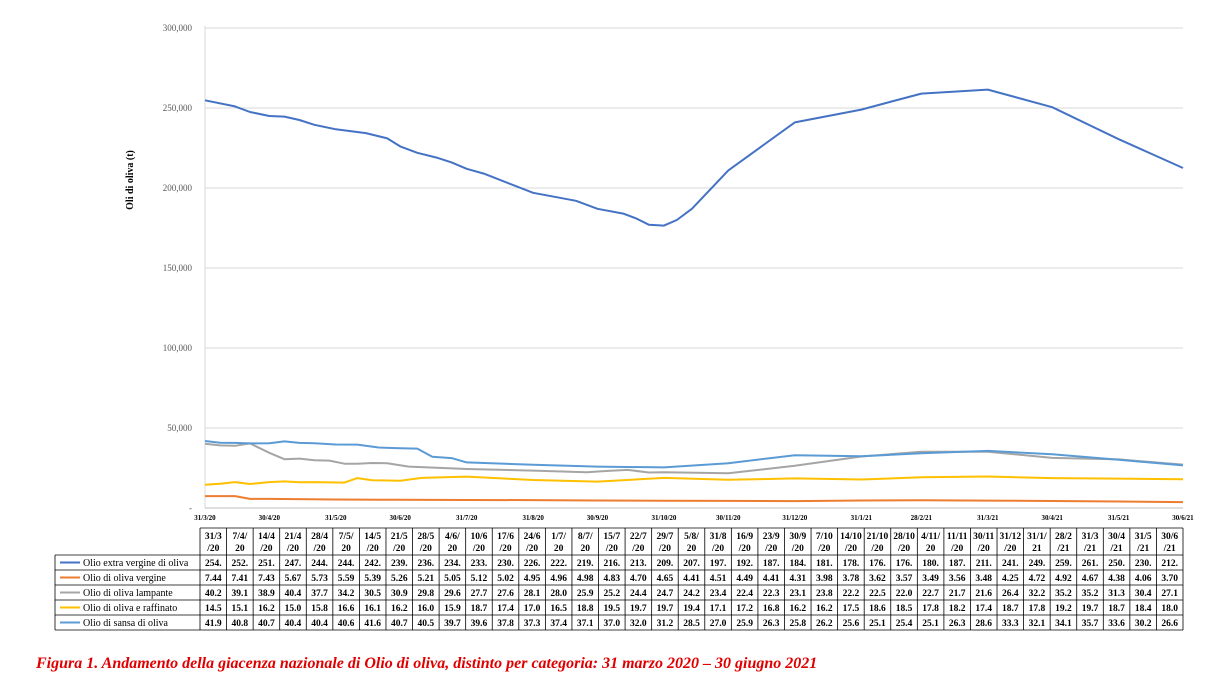 The height and width of the screenshot is (690, 1210). Describe the element at coordinates (266, 564) in the screenshot. I see `table-cell: 251.` at that location.